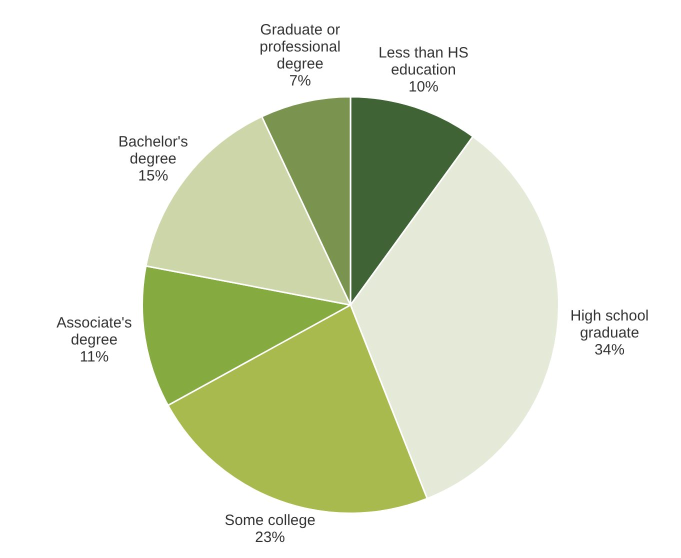 This screenshot has width=681, height=558. Describe the element at coordinates (153, 150) in the screenshot. I see `slice-label: Bachelor's degree` at that location.